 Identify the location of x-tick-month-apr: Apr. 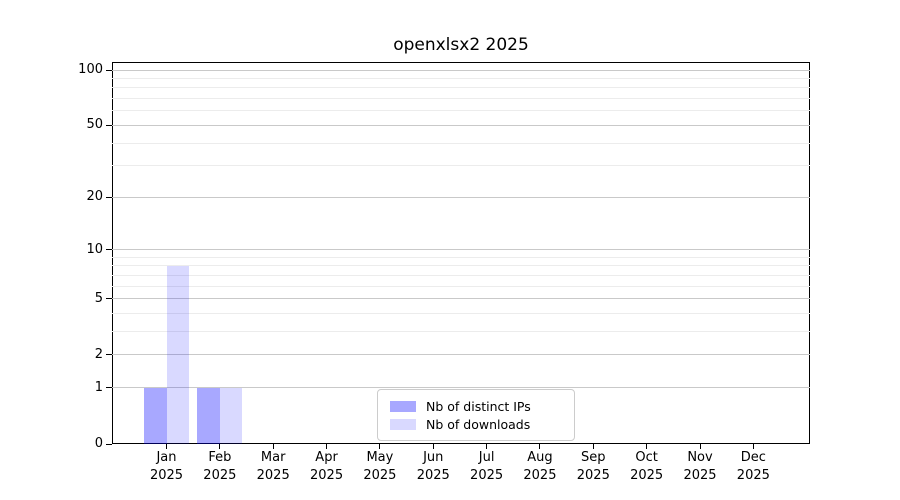
(326, 457).